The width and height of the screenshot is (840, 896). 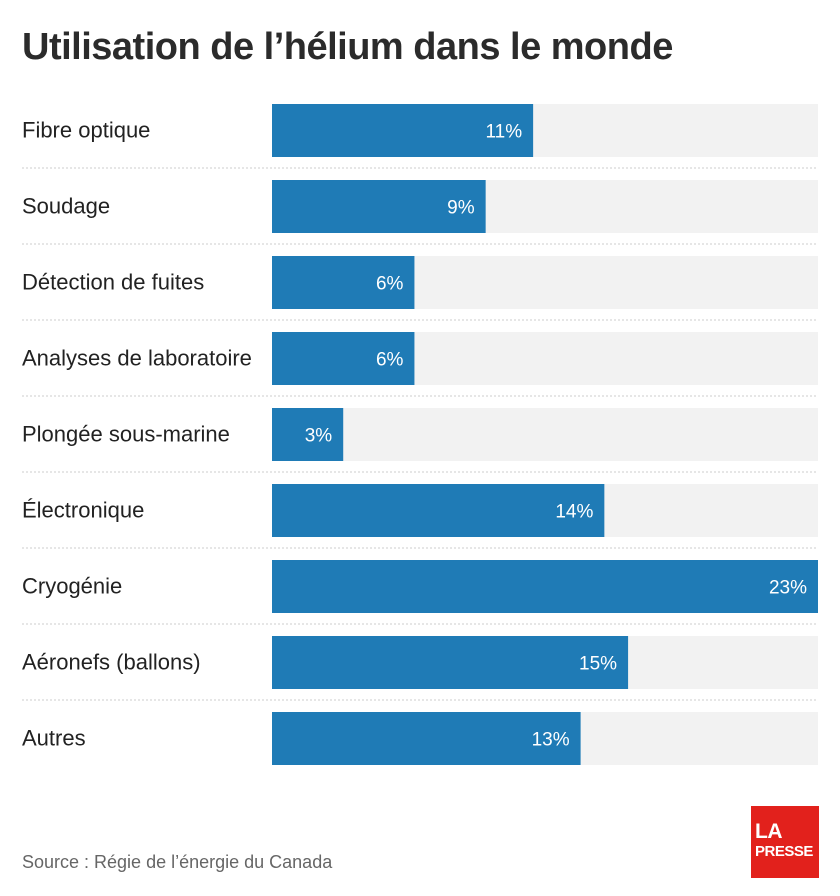 What do you see at coordinates (83, 510) in the screenshot?
I see `category-label: Électronique` at bounding box center [83, 510].